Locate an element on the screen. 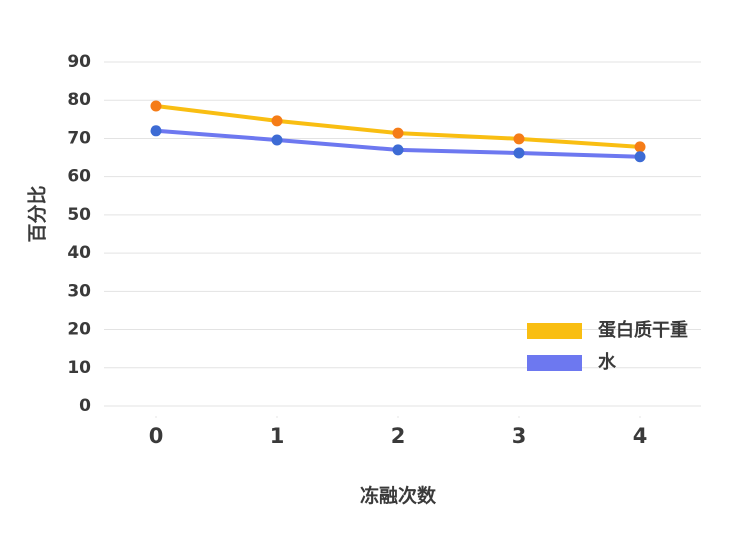  y-axis-title: 百分比 is located at coordinates (38, 213).